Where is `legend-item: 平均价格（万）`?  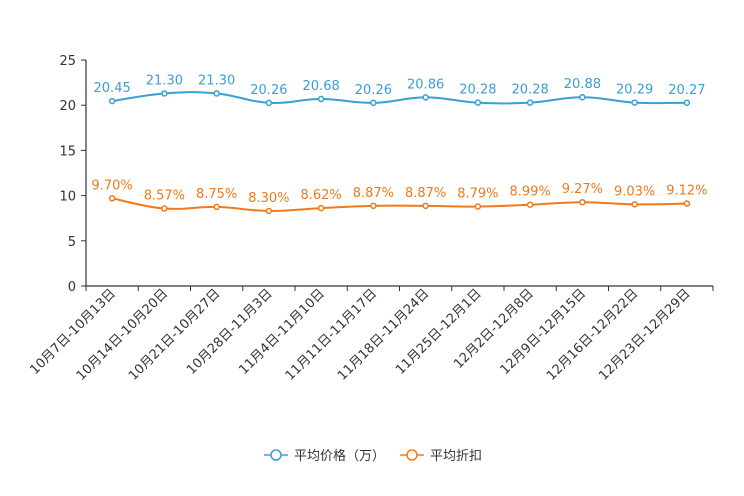 legend-item: 平均价格（万） is located at coordinates (324, 456).